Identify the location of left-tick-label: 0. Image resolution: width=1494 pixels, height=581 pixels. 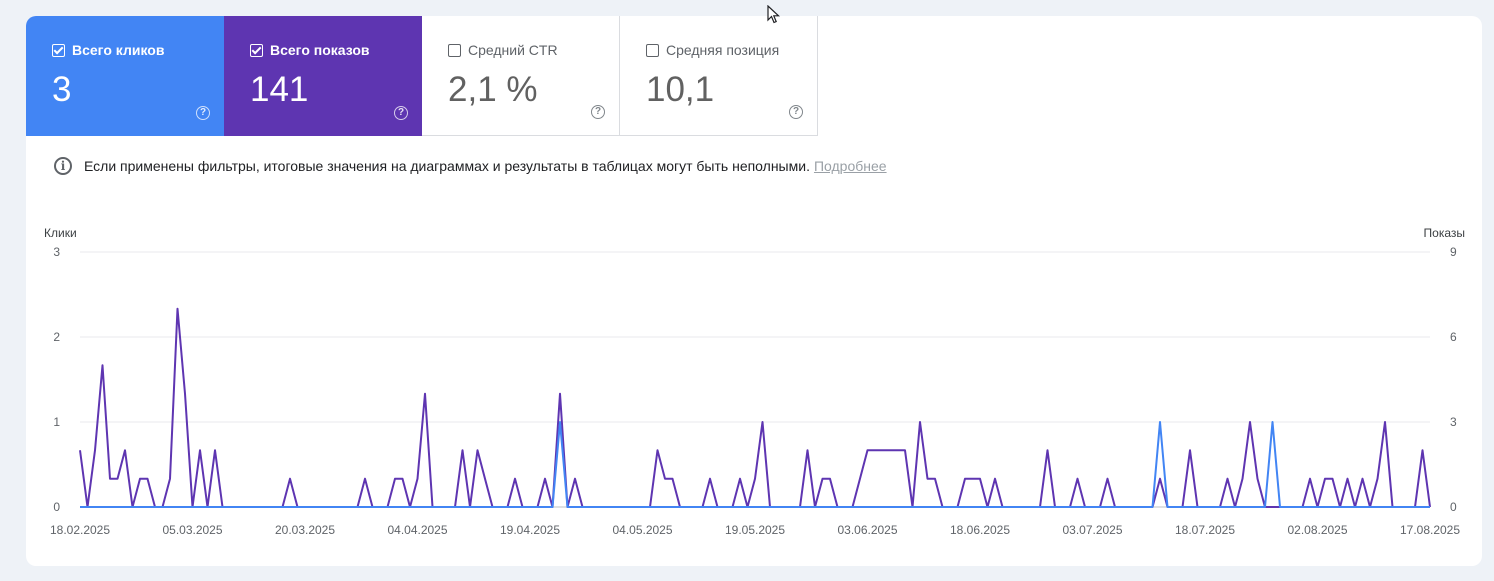
(56, 507).